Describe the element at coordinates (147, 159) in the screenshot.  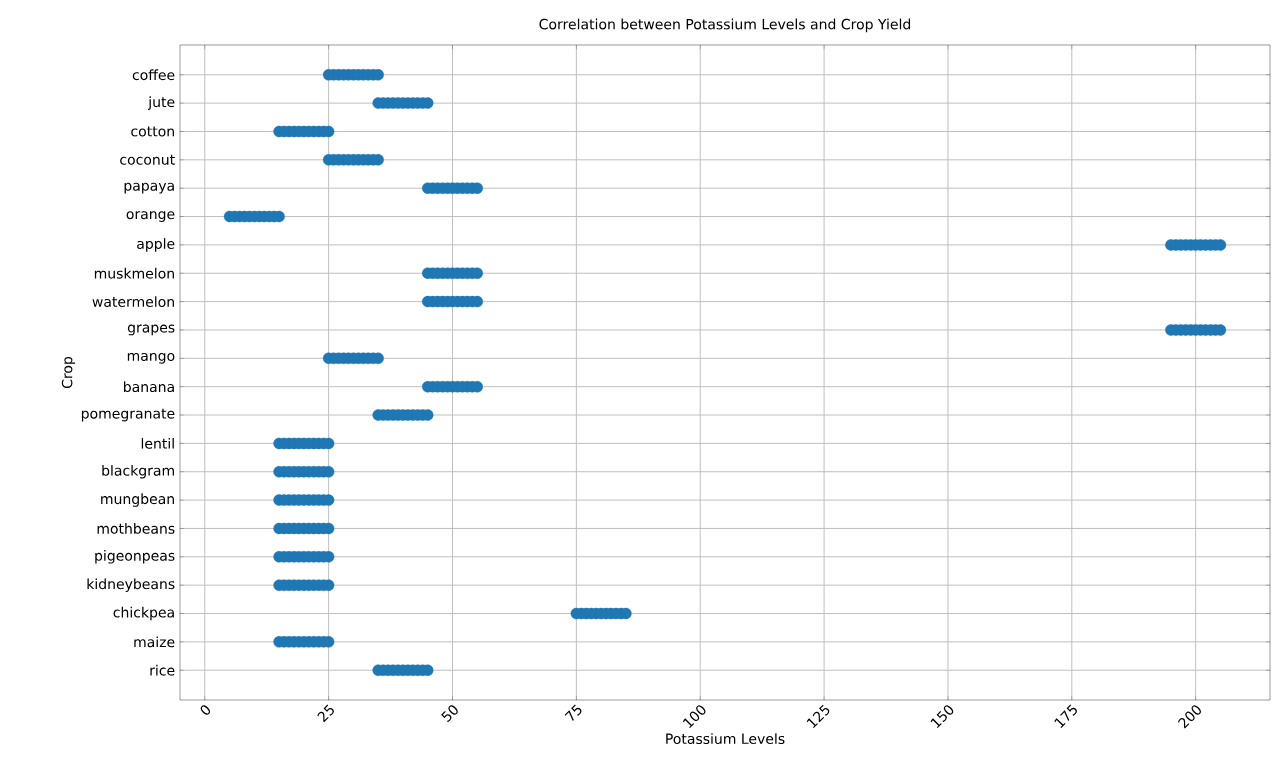
I see `y-tick-label: coconut` at that location.